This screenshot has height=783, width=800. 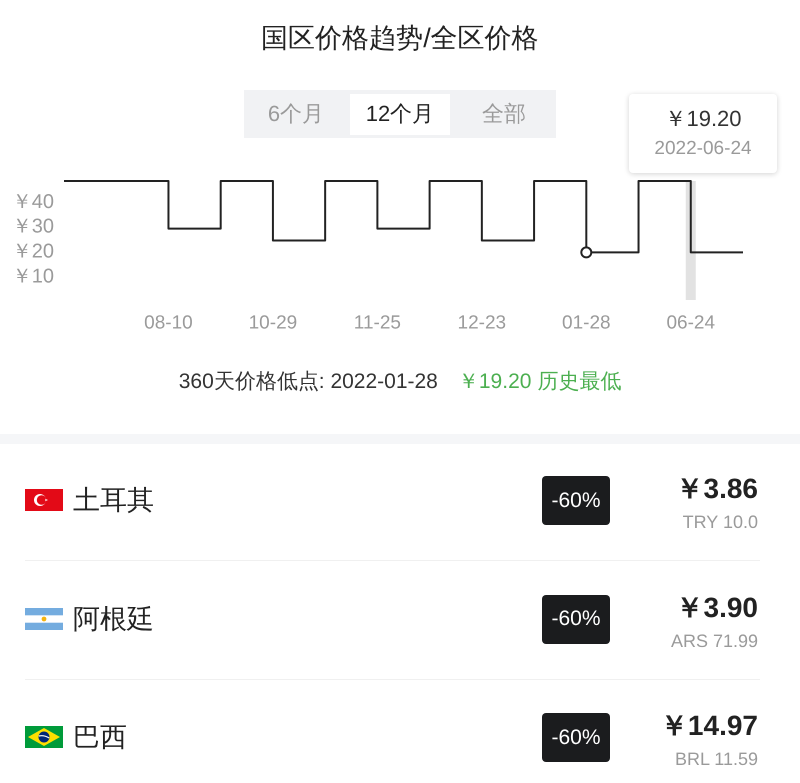 What do you see at coordinates (33, 201) in the screenshot?
I see `y-tick-label: ￥40` at bounding box center [33, 201].